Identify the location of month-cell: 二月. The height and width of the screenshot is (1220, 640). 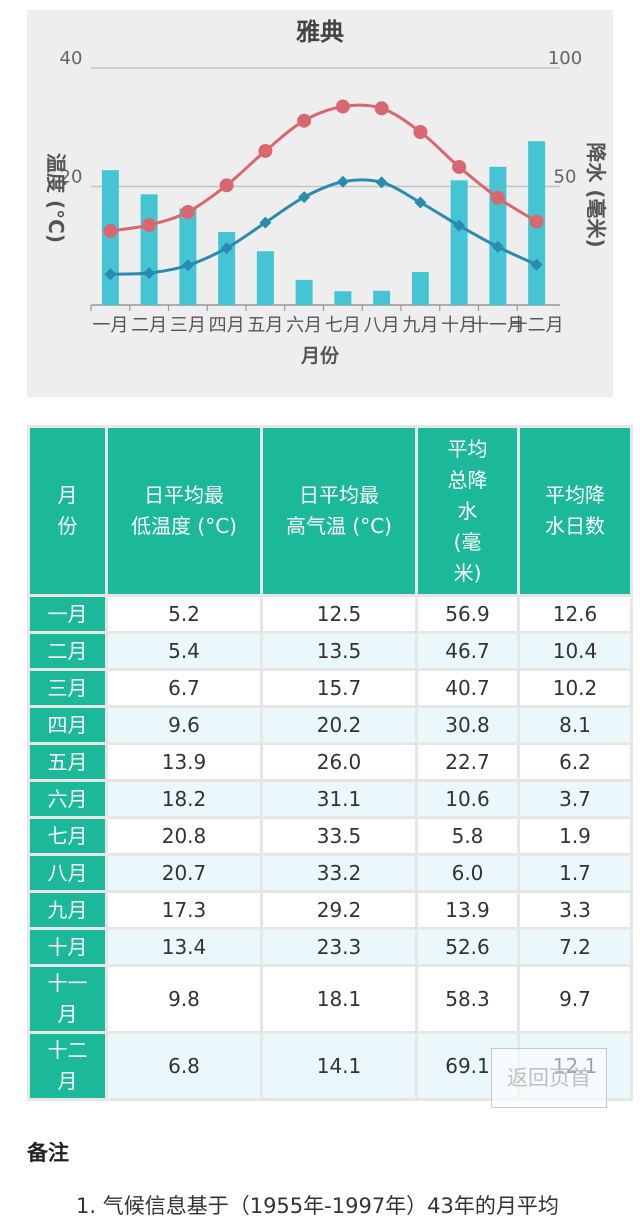
(67, 651).